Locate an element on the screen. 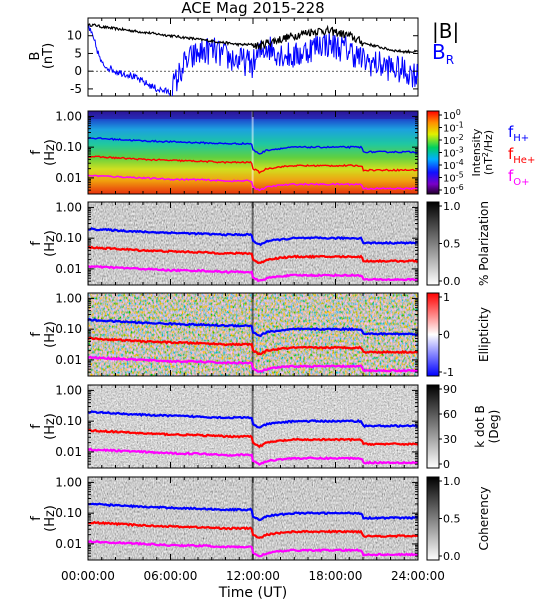 The height and width of the screenshot is (600, 550). figure-title: ACE Mag 2015-228 is located at coordinates (252, 8).